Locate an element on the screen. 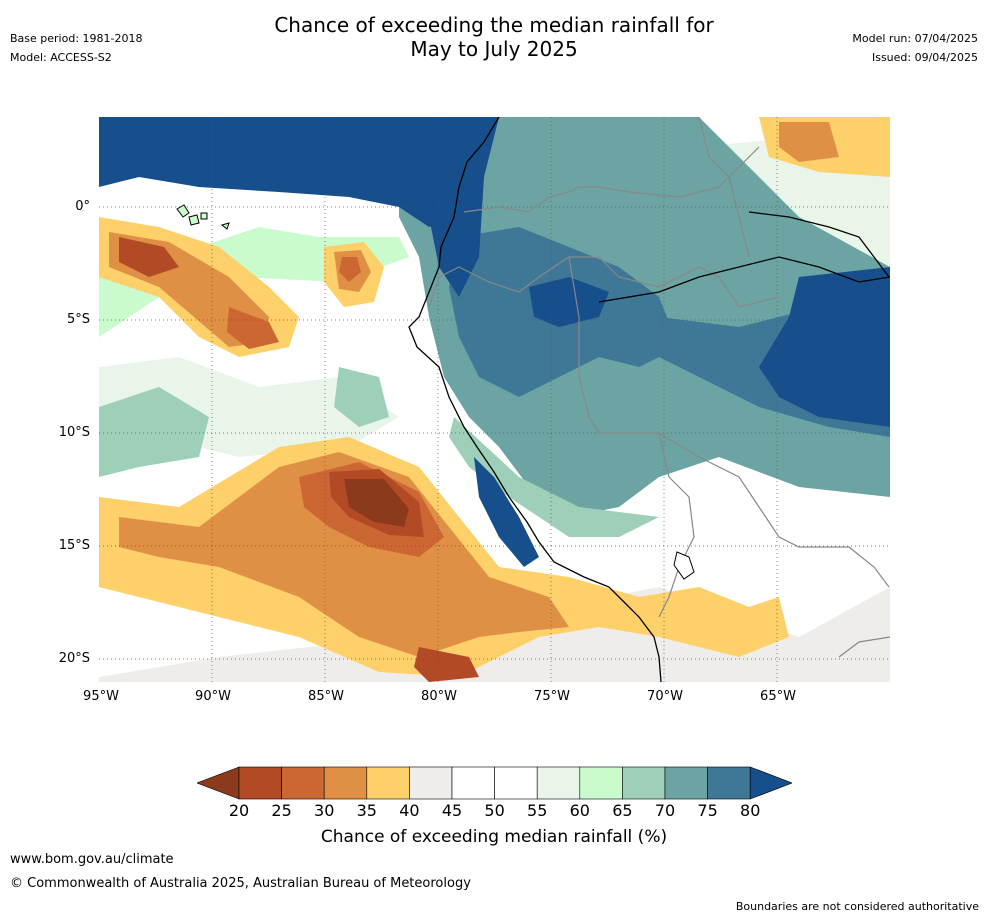 The height and width of the screenshot is (919, 988). lon-label-85w: 85°W is located at coordinates (326, 696).